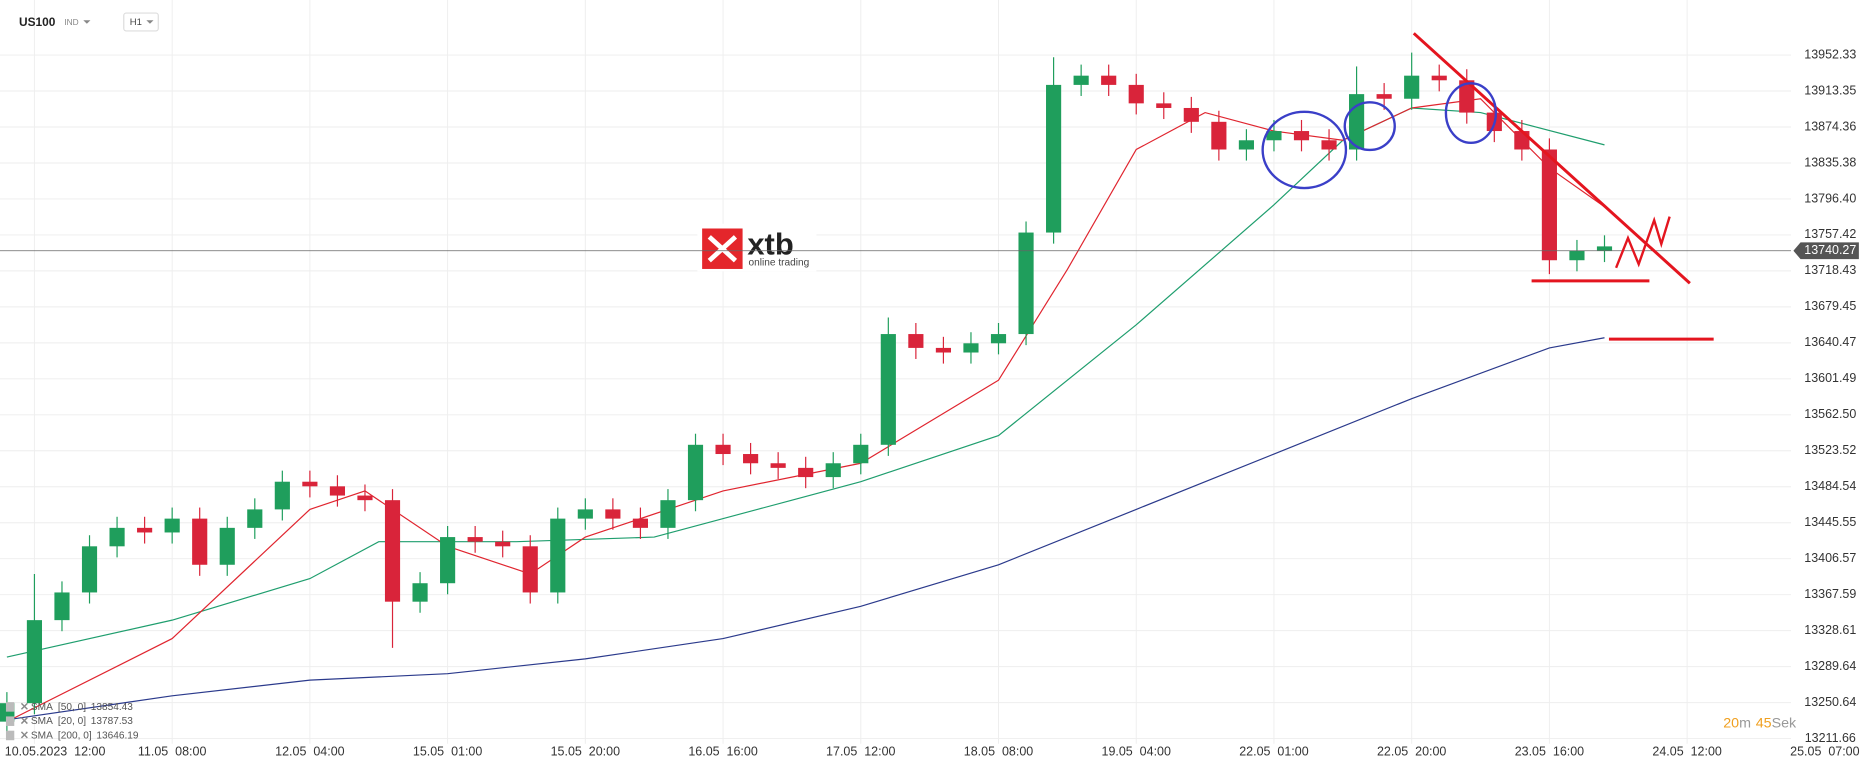 The width and height of the screenshot is (1866, 767). Describe the element at coordinates (1830, 486) in the screenshot. I see `y-tick-label: 13484.54` at that location.